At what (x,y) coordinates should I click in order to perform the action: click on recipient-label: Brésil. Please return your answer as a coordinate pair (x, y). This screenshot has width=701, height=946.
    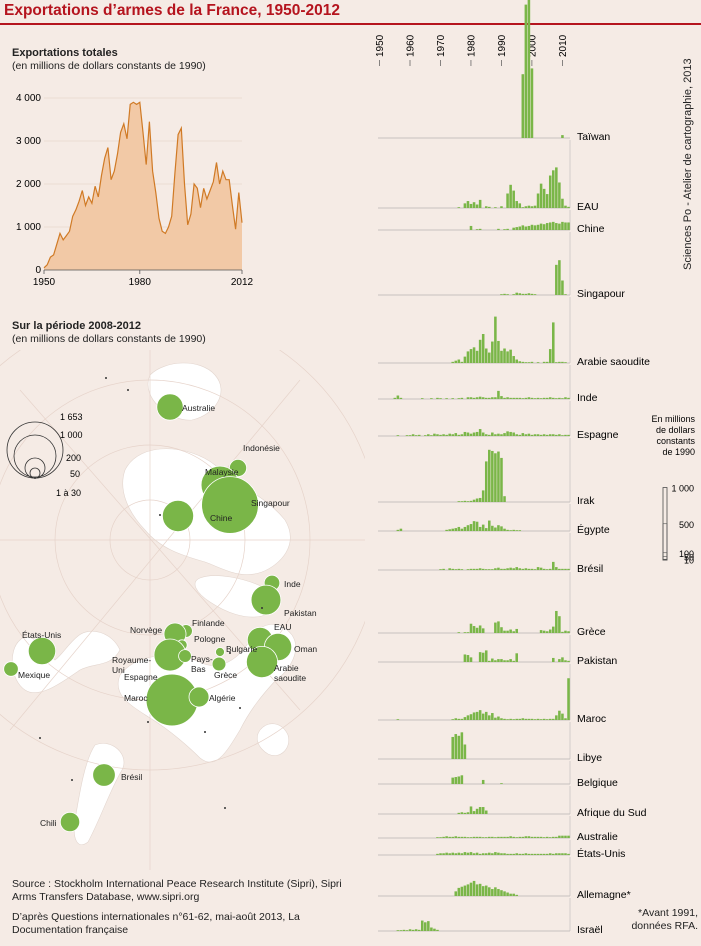
    Looking at the image, I should click on (590, 569).